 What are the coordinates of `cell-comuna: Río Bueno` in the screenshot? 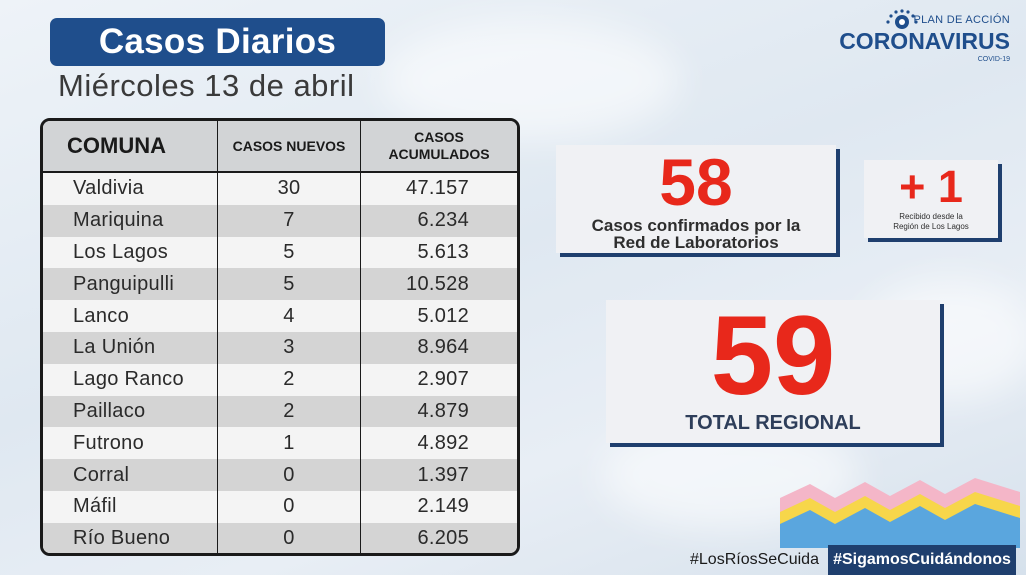 It's located at (130, 537).